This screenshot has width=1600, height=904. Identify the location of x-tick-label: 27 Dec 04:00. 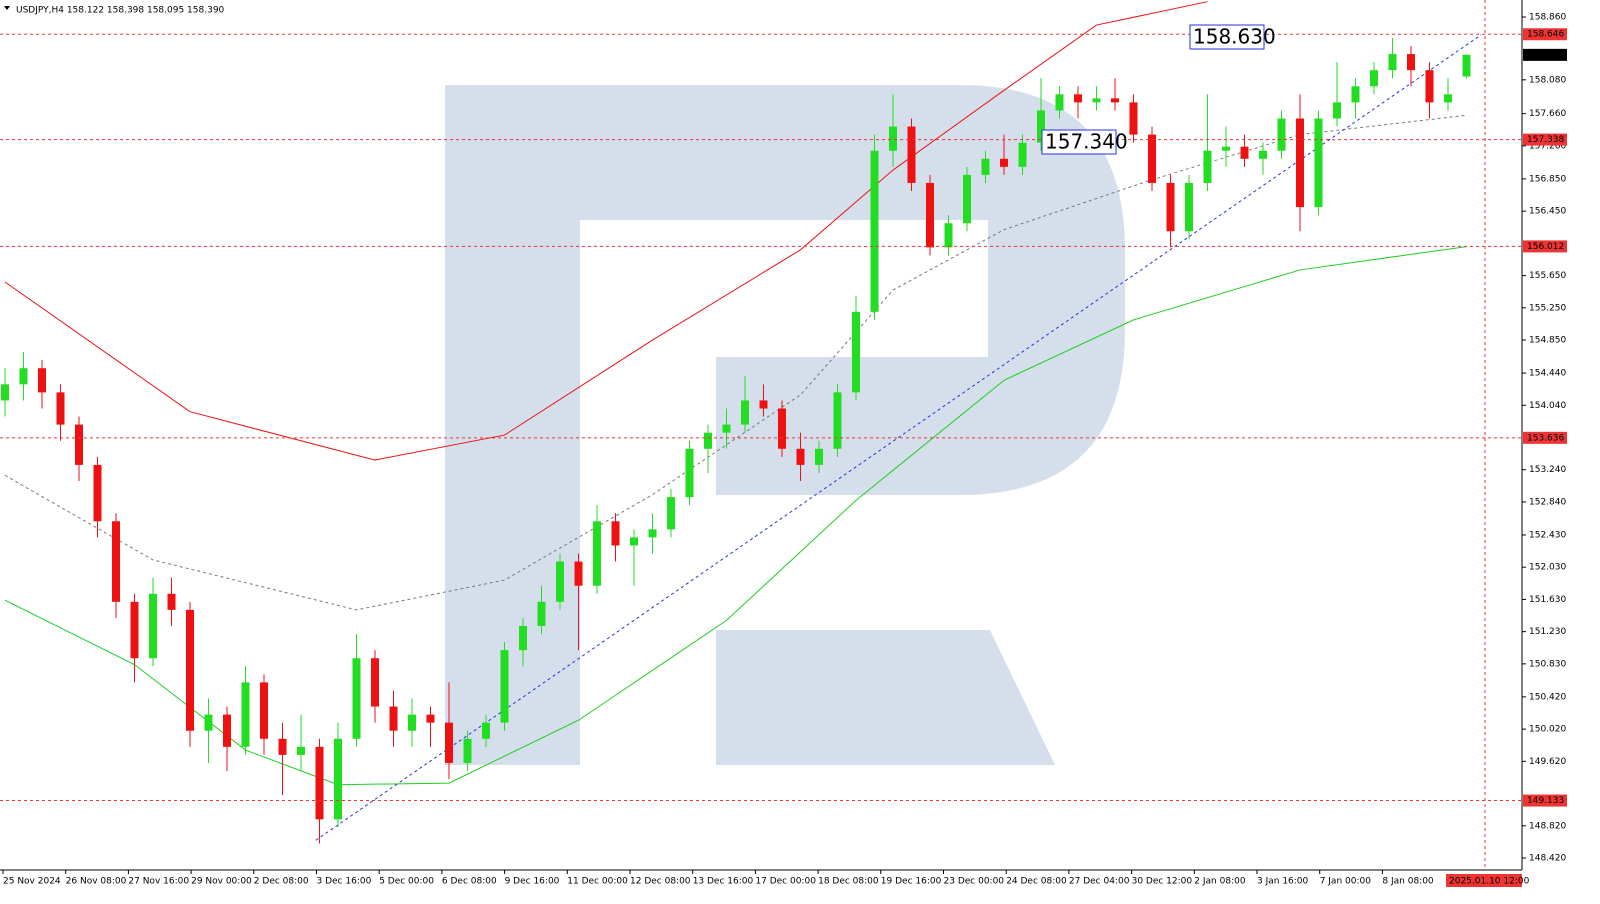
(1099, 882).